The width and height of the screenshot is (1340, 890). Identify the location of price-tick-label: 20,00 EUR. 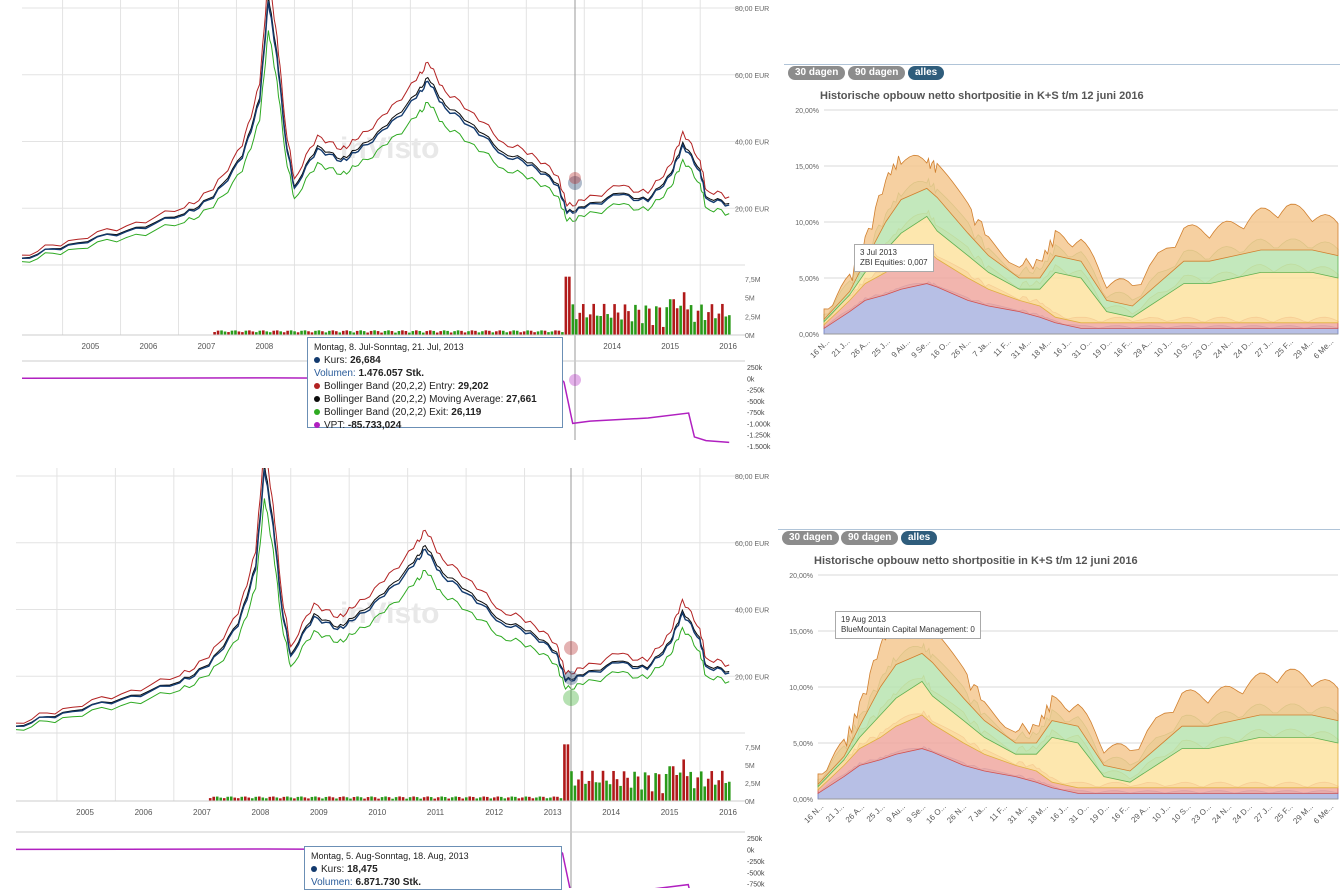
(752, 677).